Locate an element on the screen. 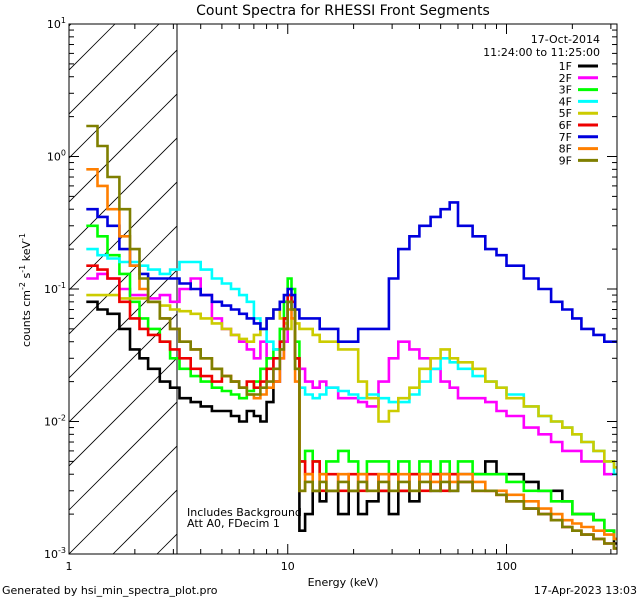 This screenshot has height=600, width=640. legend-label-7f: 7F is located at coordinates (565, 137).